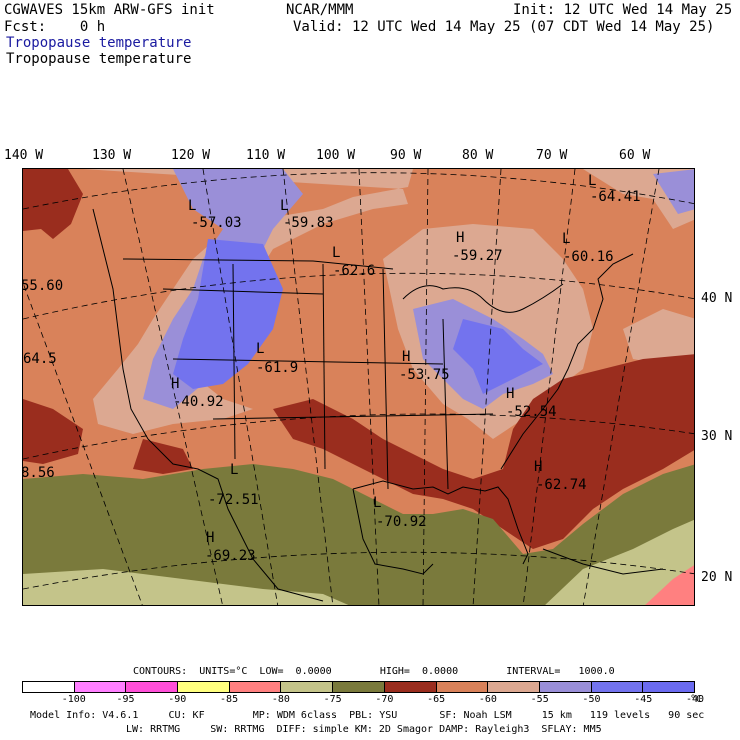 The height and width of the screenshot is (740, 740). I want to click on pressure-center-value: -62.6, so click(354, 271).